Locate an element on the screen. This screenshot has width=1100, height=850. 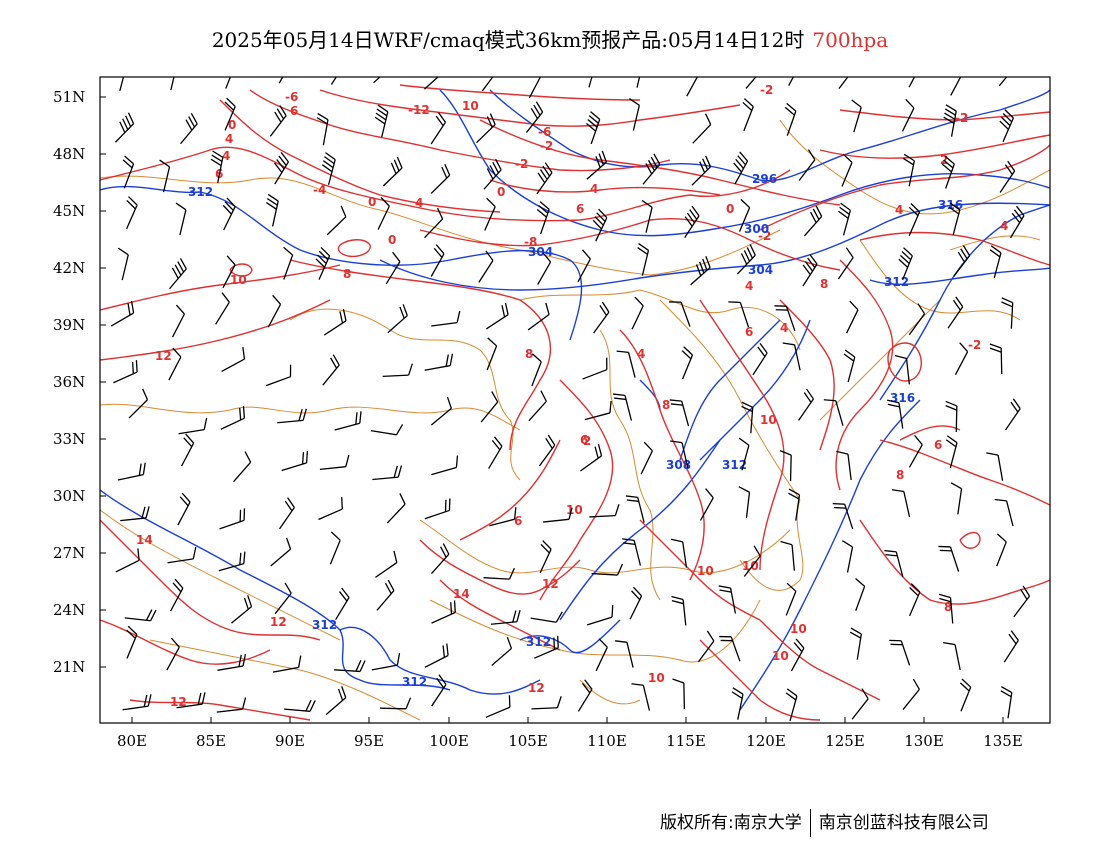
contour-label: -6 is located at coordinates (291, 97).